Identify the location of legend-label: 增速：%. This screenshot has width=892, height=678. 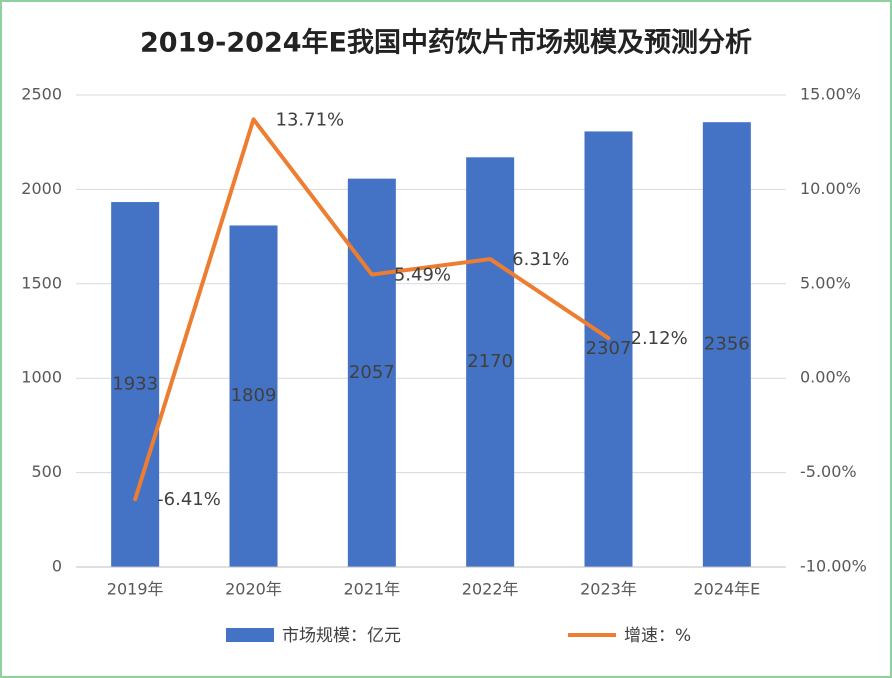
(657, 636).